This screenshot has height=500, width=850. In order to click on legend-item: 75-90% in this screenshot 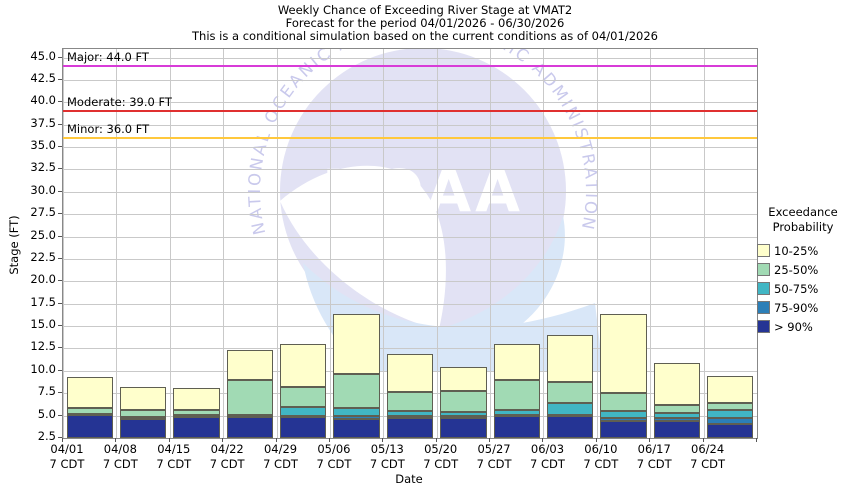, I will do `click(803, 307)`.